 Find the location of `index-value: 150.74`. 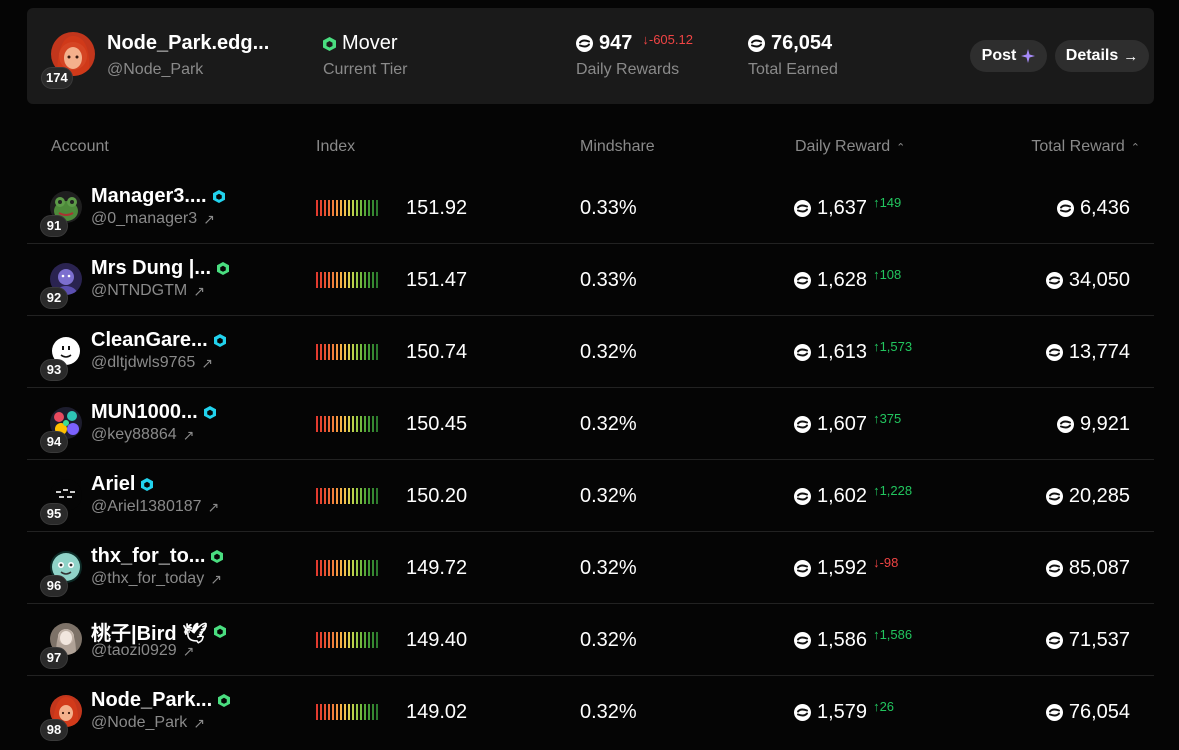

index-value: 150.74 is located at coordinates (437, 352).